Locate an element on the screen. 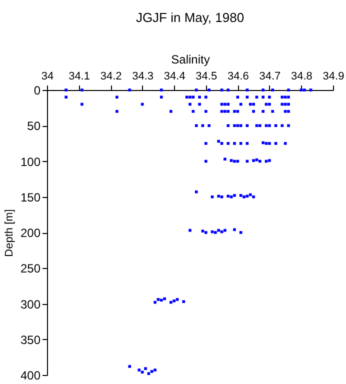  y-tick-label: 200 is located at coordinates (30, 233).